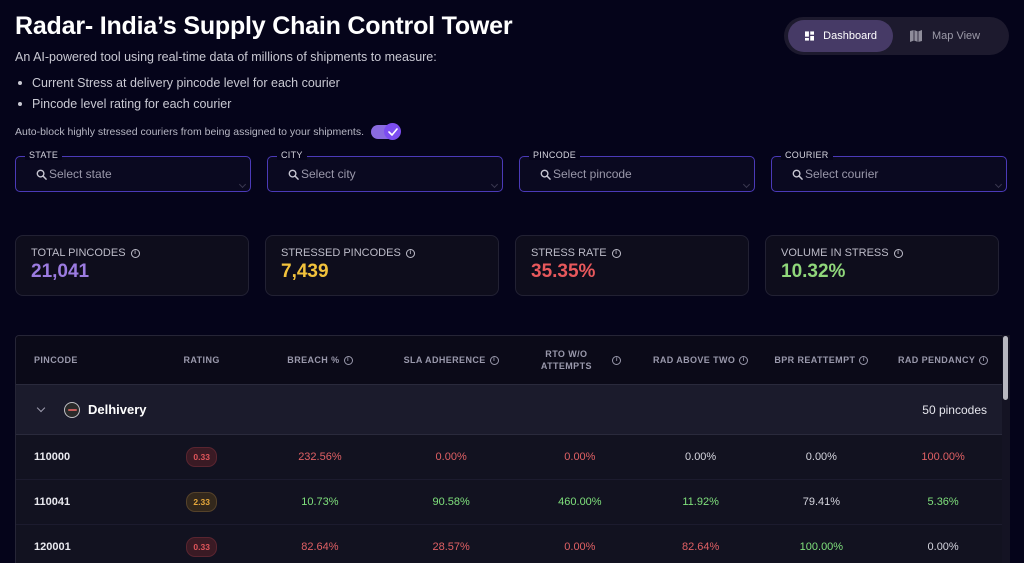  I want to click on column-label: PINCODE, so click(56, 360).